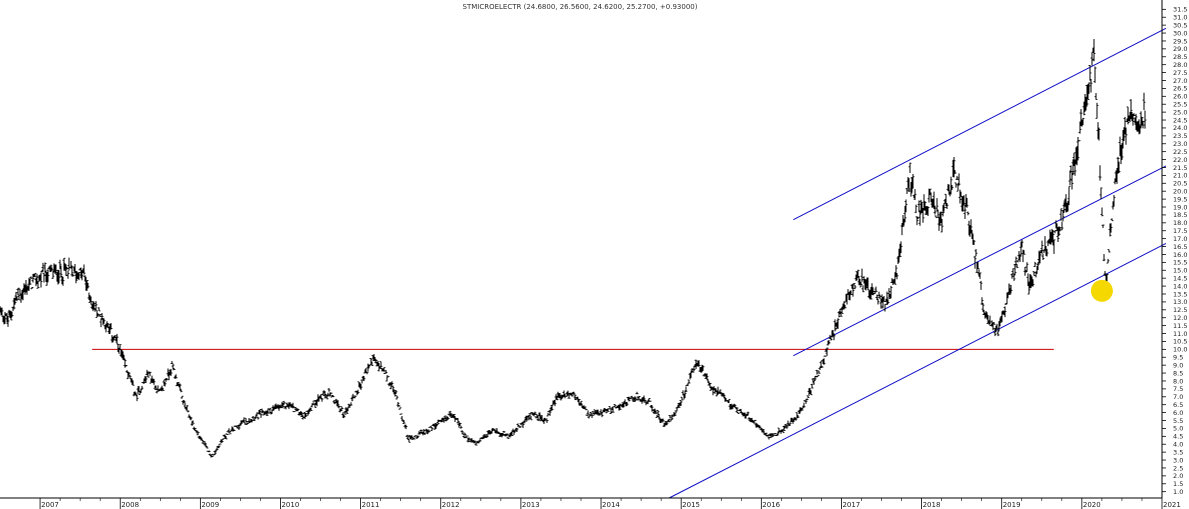  I want to click on y-tick-label: 3.5, so click(1178, 452).